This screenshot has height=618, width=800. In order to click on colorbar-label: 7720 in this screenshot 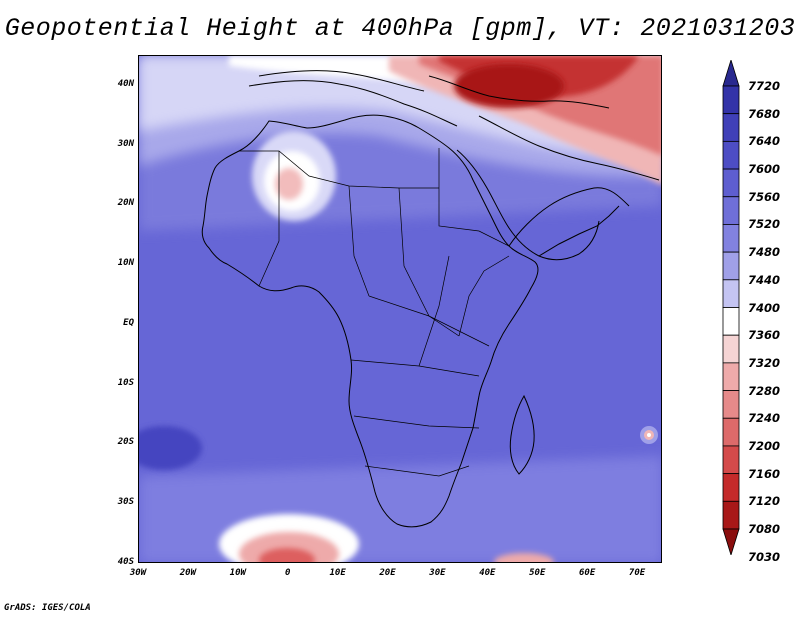, I will do `click(764, 86)`.